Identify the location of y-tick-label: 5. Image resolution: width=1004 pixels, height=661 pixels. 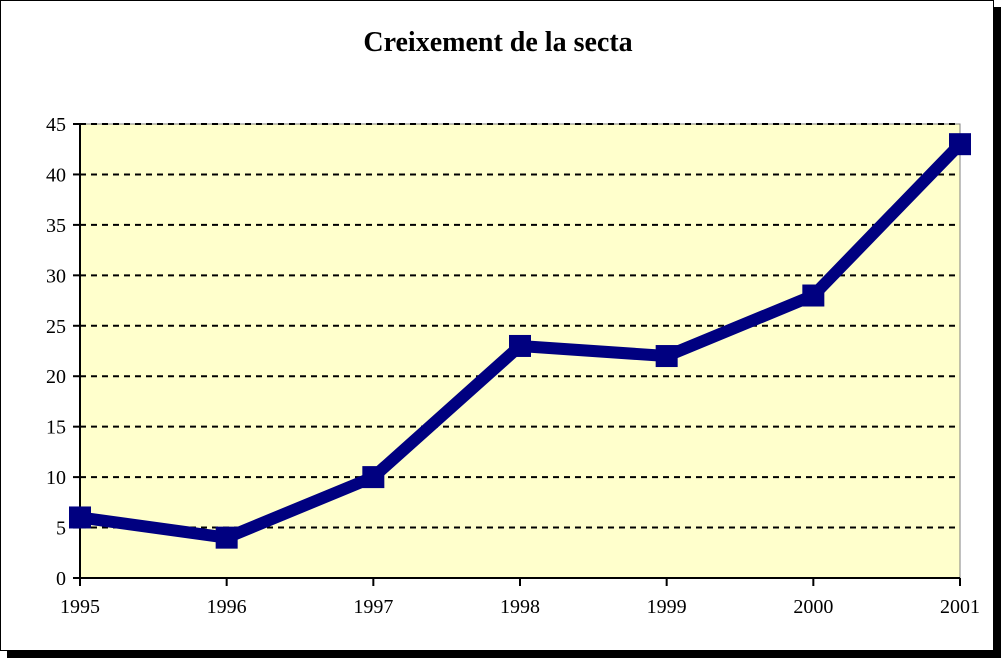
(61, 529).